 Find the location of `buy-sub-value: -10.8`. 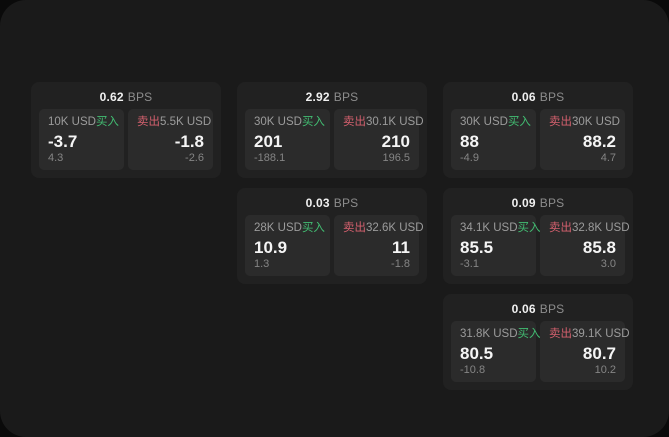

buy-sub-value: -10.8 is located at coordinates (473, 370).